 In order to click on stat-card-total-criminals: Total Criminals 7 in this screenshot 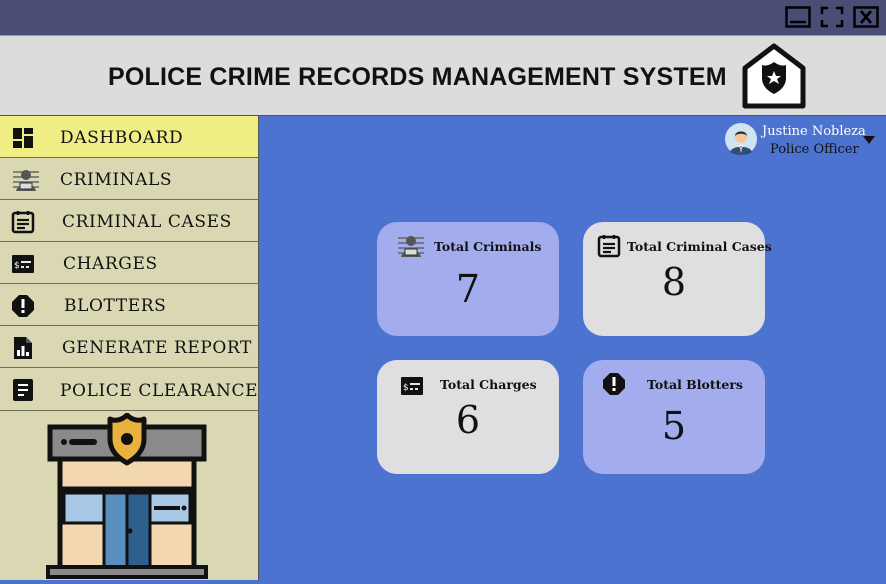, I will do `click(468, 279)`.